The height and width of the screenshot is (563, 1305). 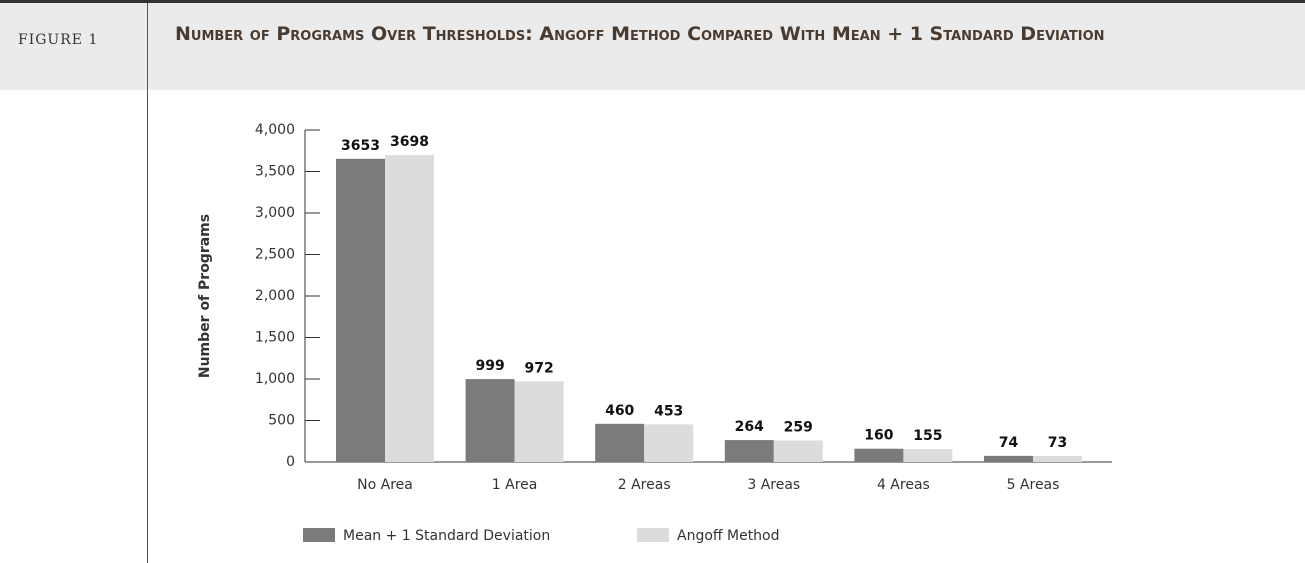 I want to click on x-tick-label: 2 Areas, so click(x=644, y=485).